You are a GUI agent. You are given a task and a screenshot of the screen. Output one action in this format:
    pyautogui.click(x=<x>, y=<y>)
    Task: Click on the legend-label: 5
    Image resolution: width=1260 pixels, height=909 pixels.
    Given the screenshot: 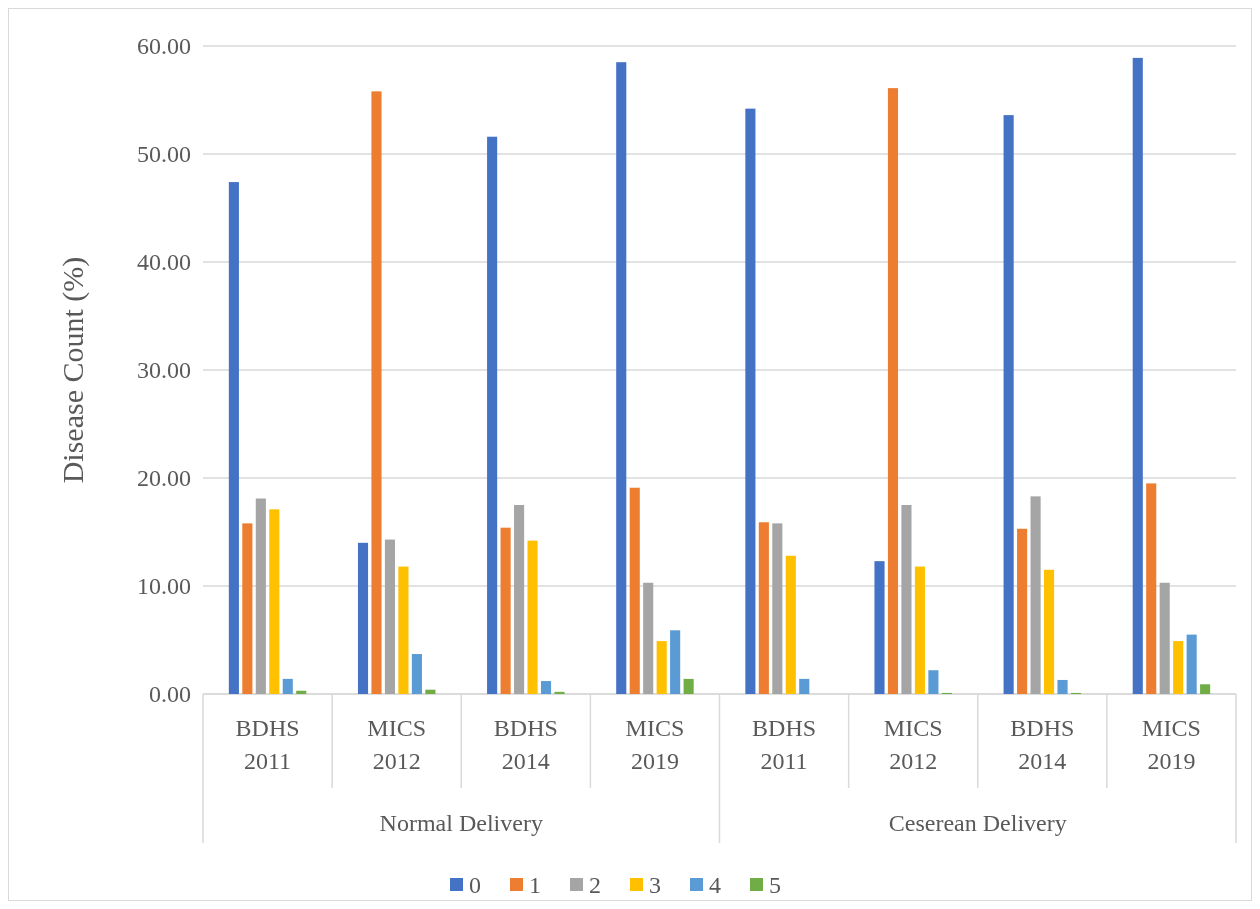 What is the action you would take?
    pyautogui.click(x=775, y=885)
    